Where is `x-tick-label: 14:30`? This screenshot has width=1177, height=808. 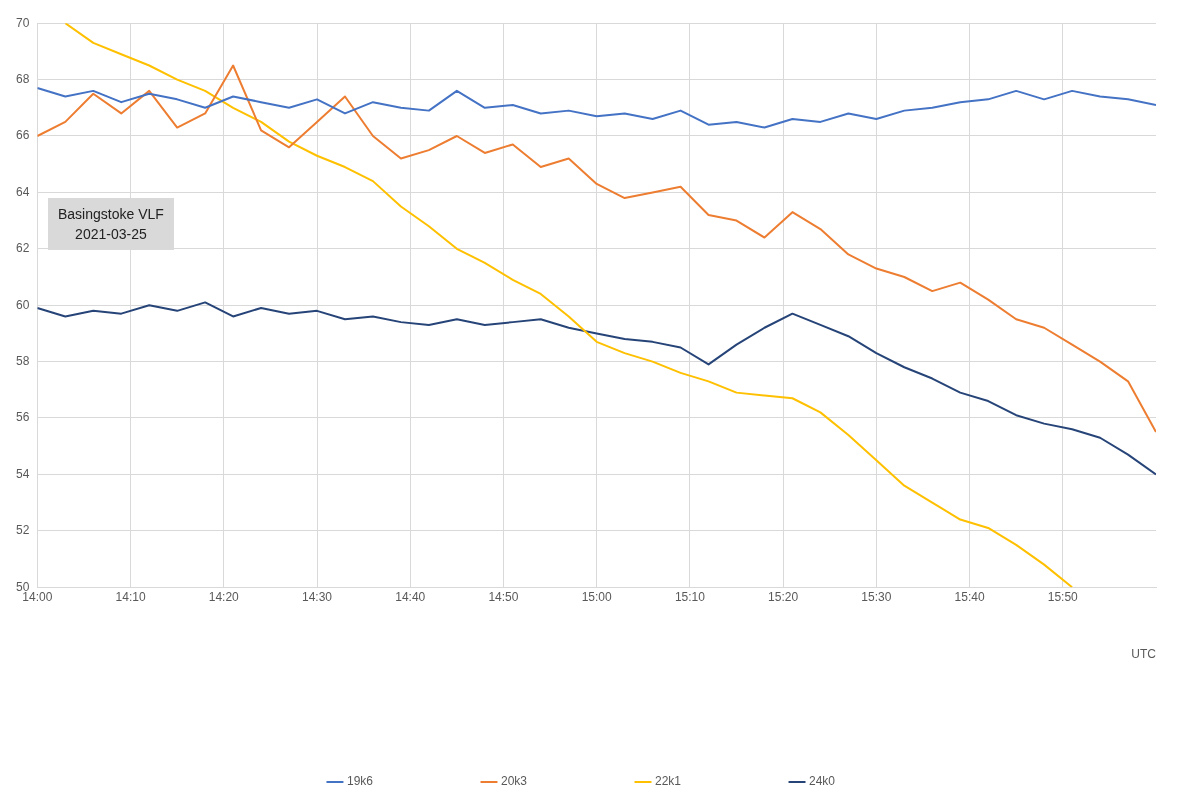
x-tick-label: 14:30 is located at coordinates (317, 596).